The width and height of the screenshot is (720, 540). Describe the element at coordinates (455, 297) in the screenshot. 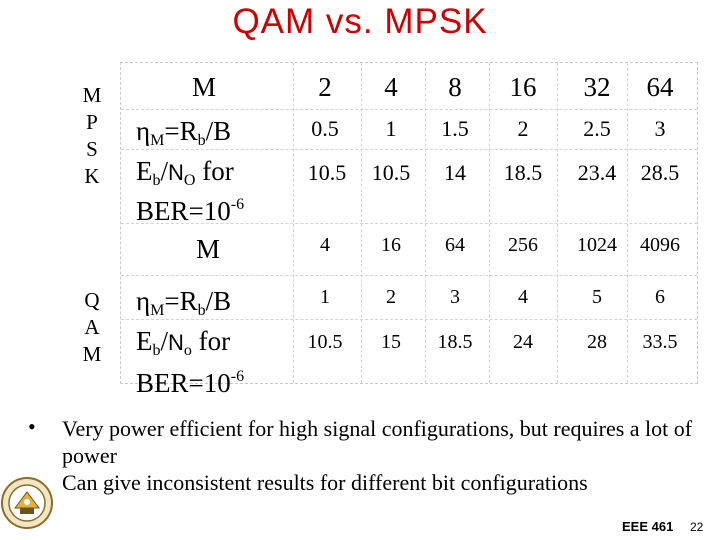

I see `qam-eta-value: 3` at that location.